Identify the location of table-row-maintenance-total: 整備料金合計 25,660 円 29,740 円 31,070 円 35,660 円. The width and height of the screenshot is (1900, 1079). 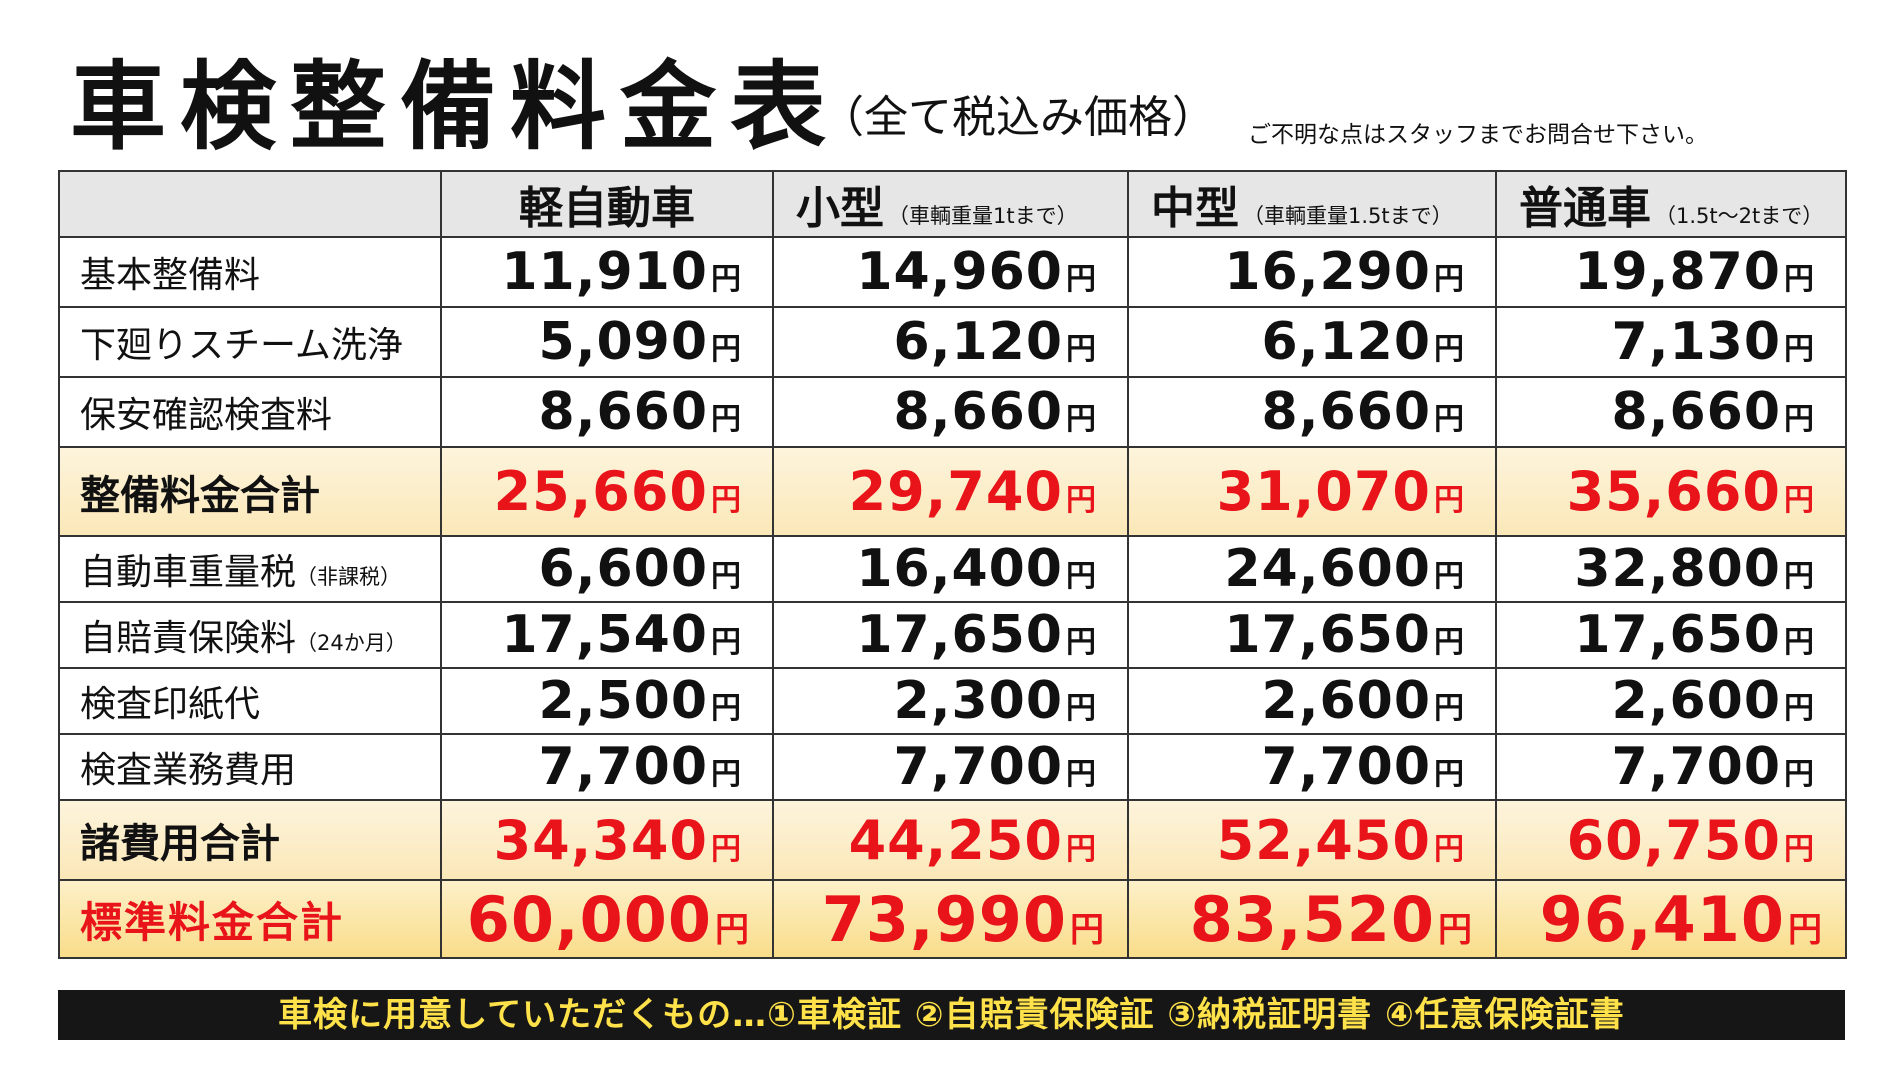
(952, 491).